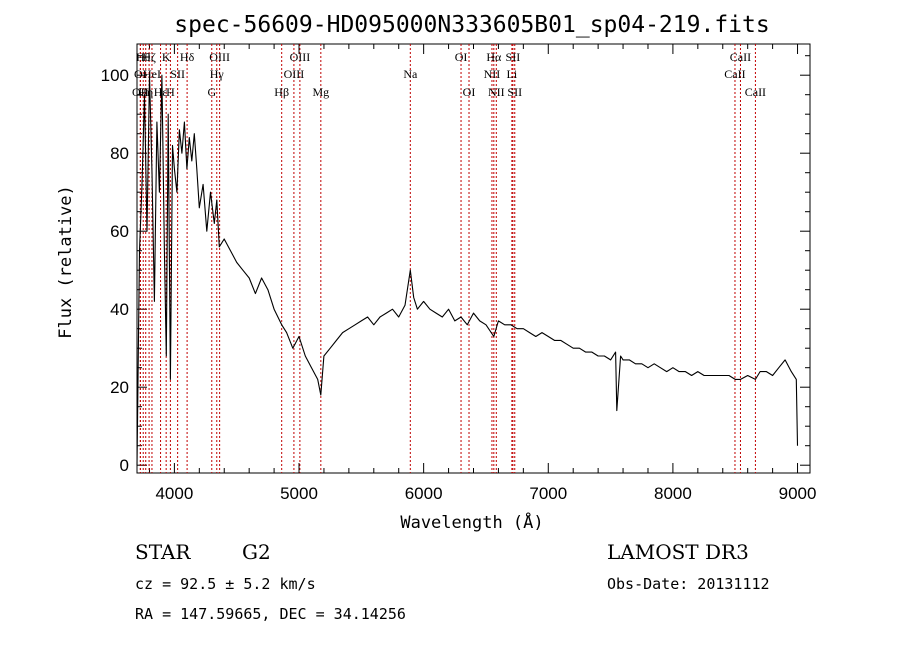 Image resolution: width=900 pixels, height=649 pixels. I want to click on x-tick-label: 9000, so click(798, 493).